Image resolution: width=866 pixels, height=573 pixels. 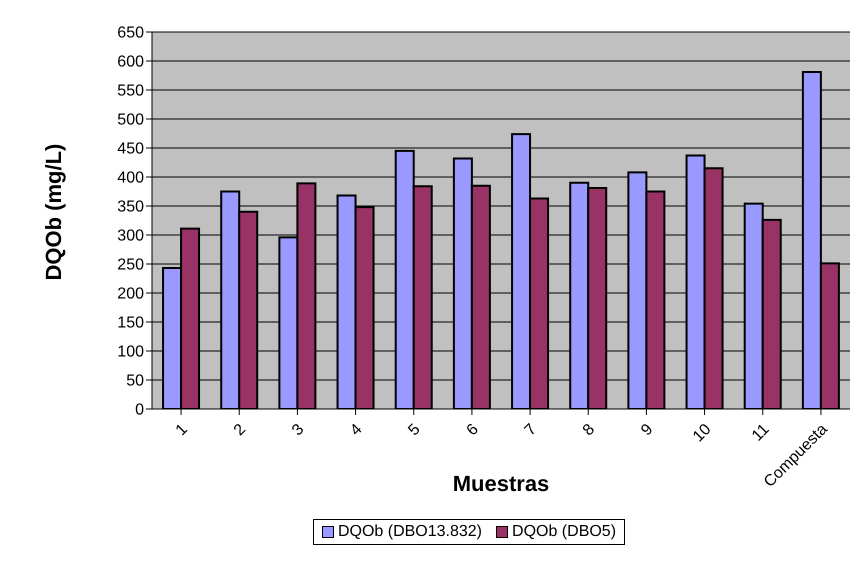 I want to click on y-tick-label: 350, so click(x=130, y=207).